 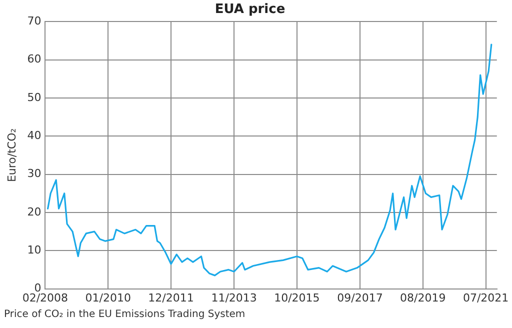 I want to click on x-tick-label: 11/2013, so click(x=234, y=297).